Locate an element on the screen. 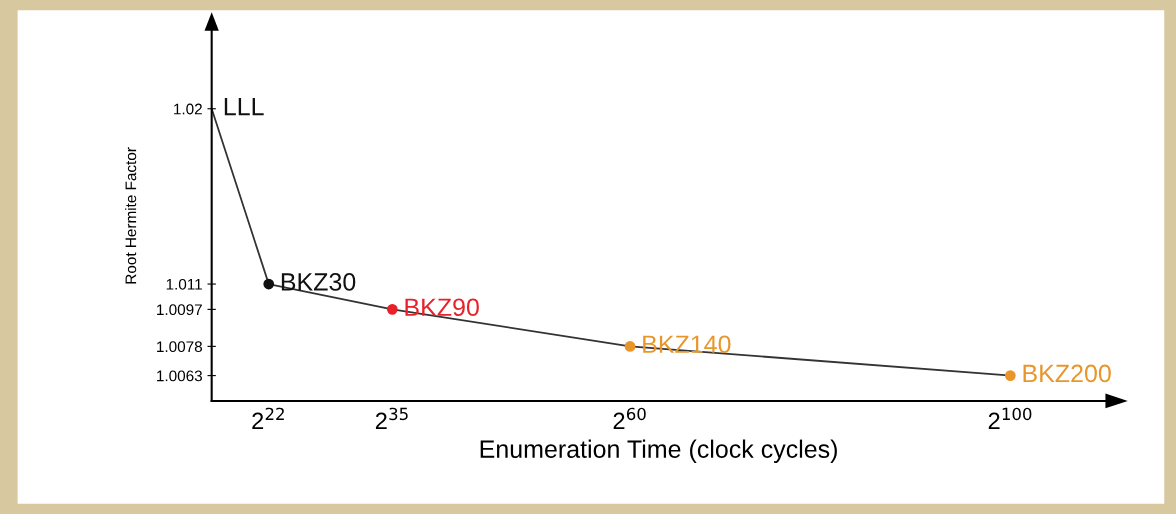 This screenshot has width=1176, height=514. annotation: LLL is located at coordinates (244, 107).